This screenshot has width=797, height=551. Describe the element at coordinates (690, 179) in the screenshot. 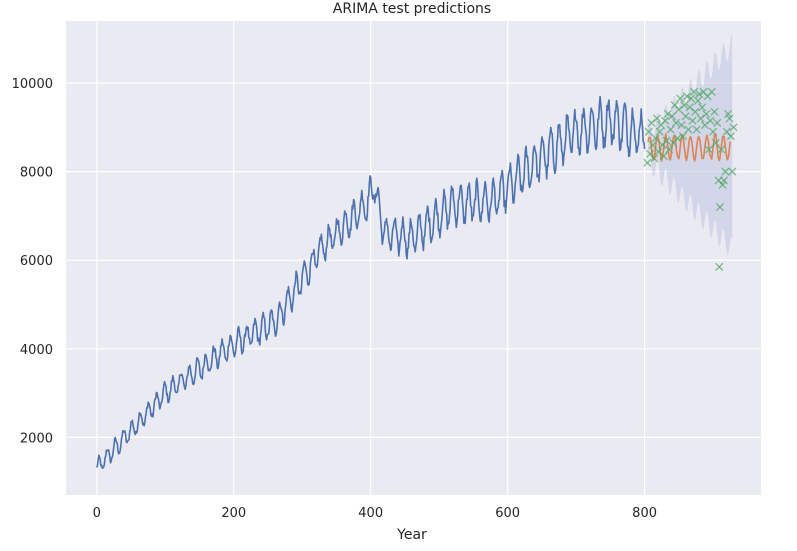

I see `test-markers-layer` at that location.